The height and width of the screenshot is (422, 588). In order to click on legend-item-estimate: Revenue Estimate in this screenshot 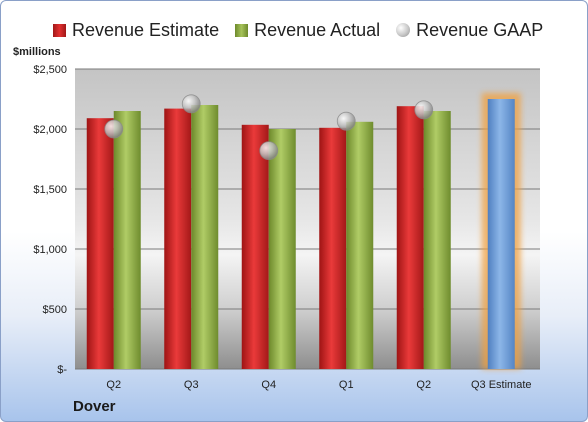, I will do `click(136, 30)`.